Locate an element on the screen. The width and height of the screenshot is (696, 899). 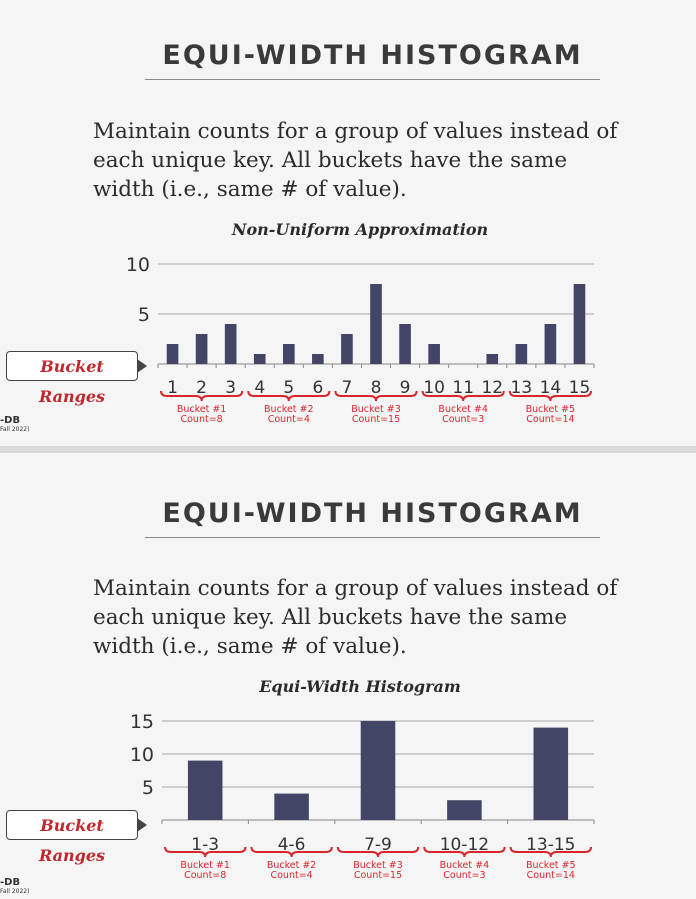
x-tick-label: 11 is located at coordinates (463, 388).